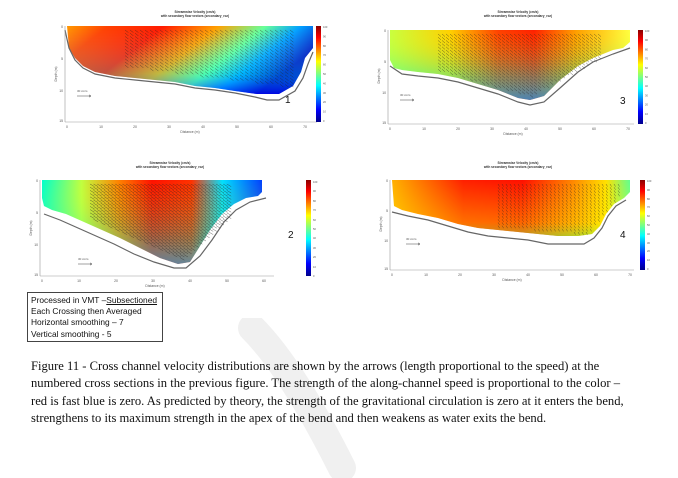 The width and height of the screenshot is (678, 478). Describe the element at coordinates (153, 281) in the screenshot. I see `x-ticks: 0 10 20 30 40 50 60` at that location.